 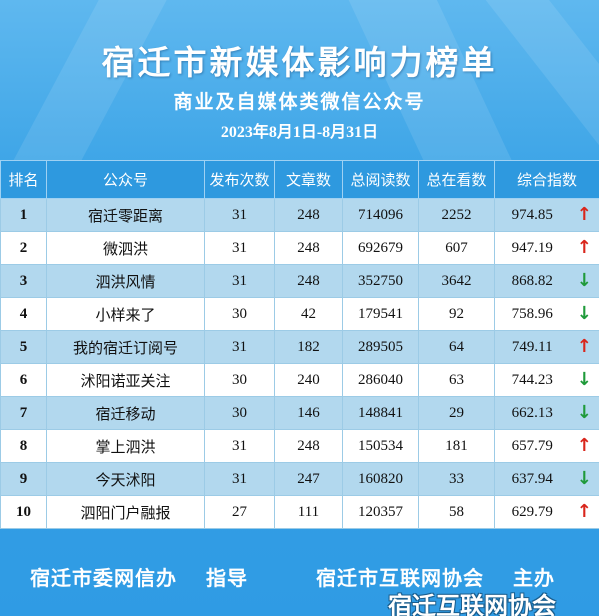 I want to click on cell-rank: 10, so click(x=23, y=512).